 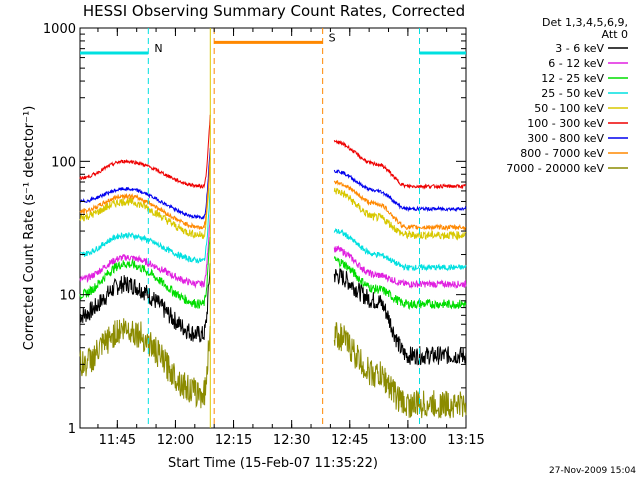 What do you see at coordinates (465, 440) in the screenshot?
I see `x-tick-label-6: 13:15` at bounding box center [465, 440].